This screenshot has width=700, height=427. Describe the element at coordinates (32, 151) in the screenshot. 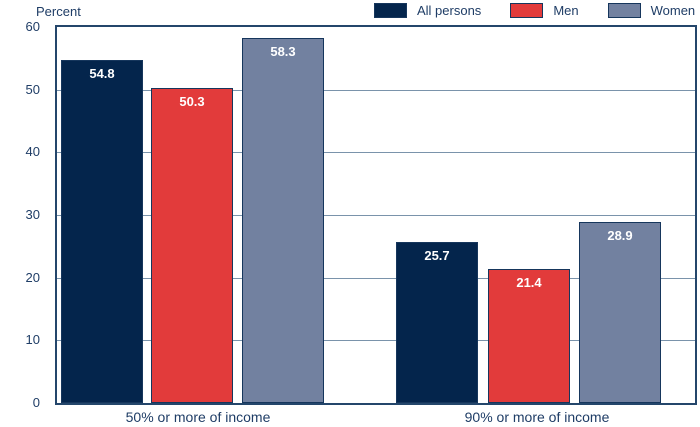

I see `y-tick-label-40: 40` at that location.